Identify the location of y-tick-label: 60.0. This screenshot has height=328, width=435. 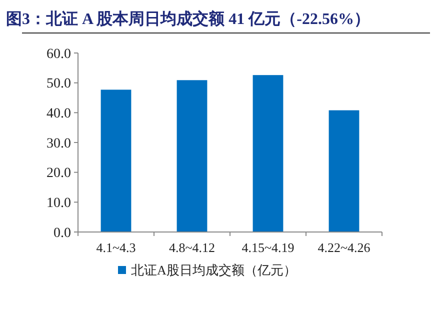
(58, 54).